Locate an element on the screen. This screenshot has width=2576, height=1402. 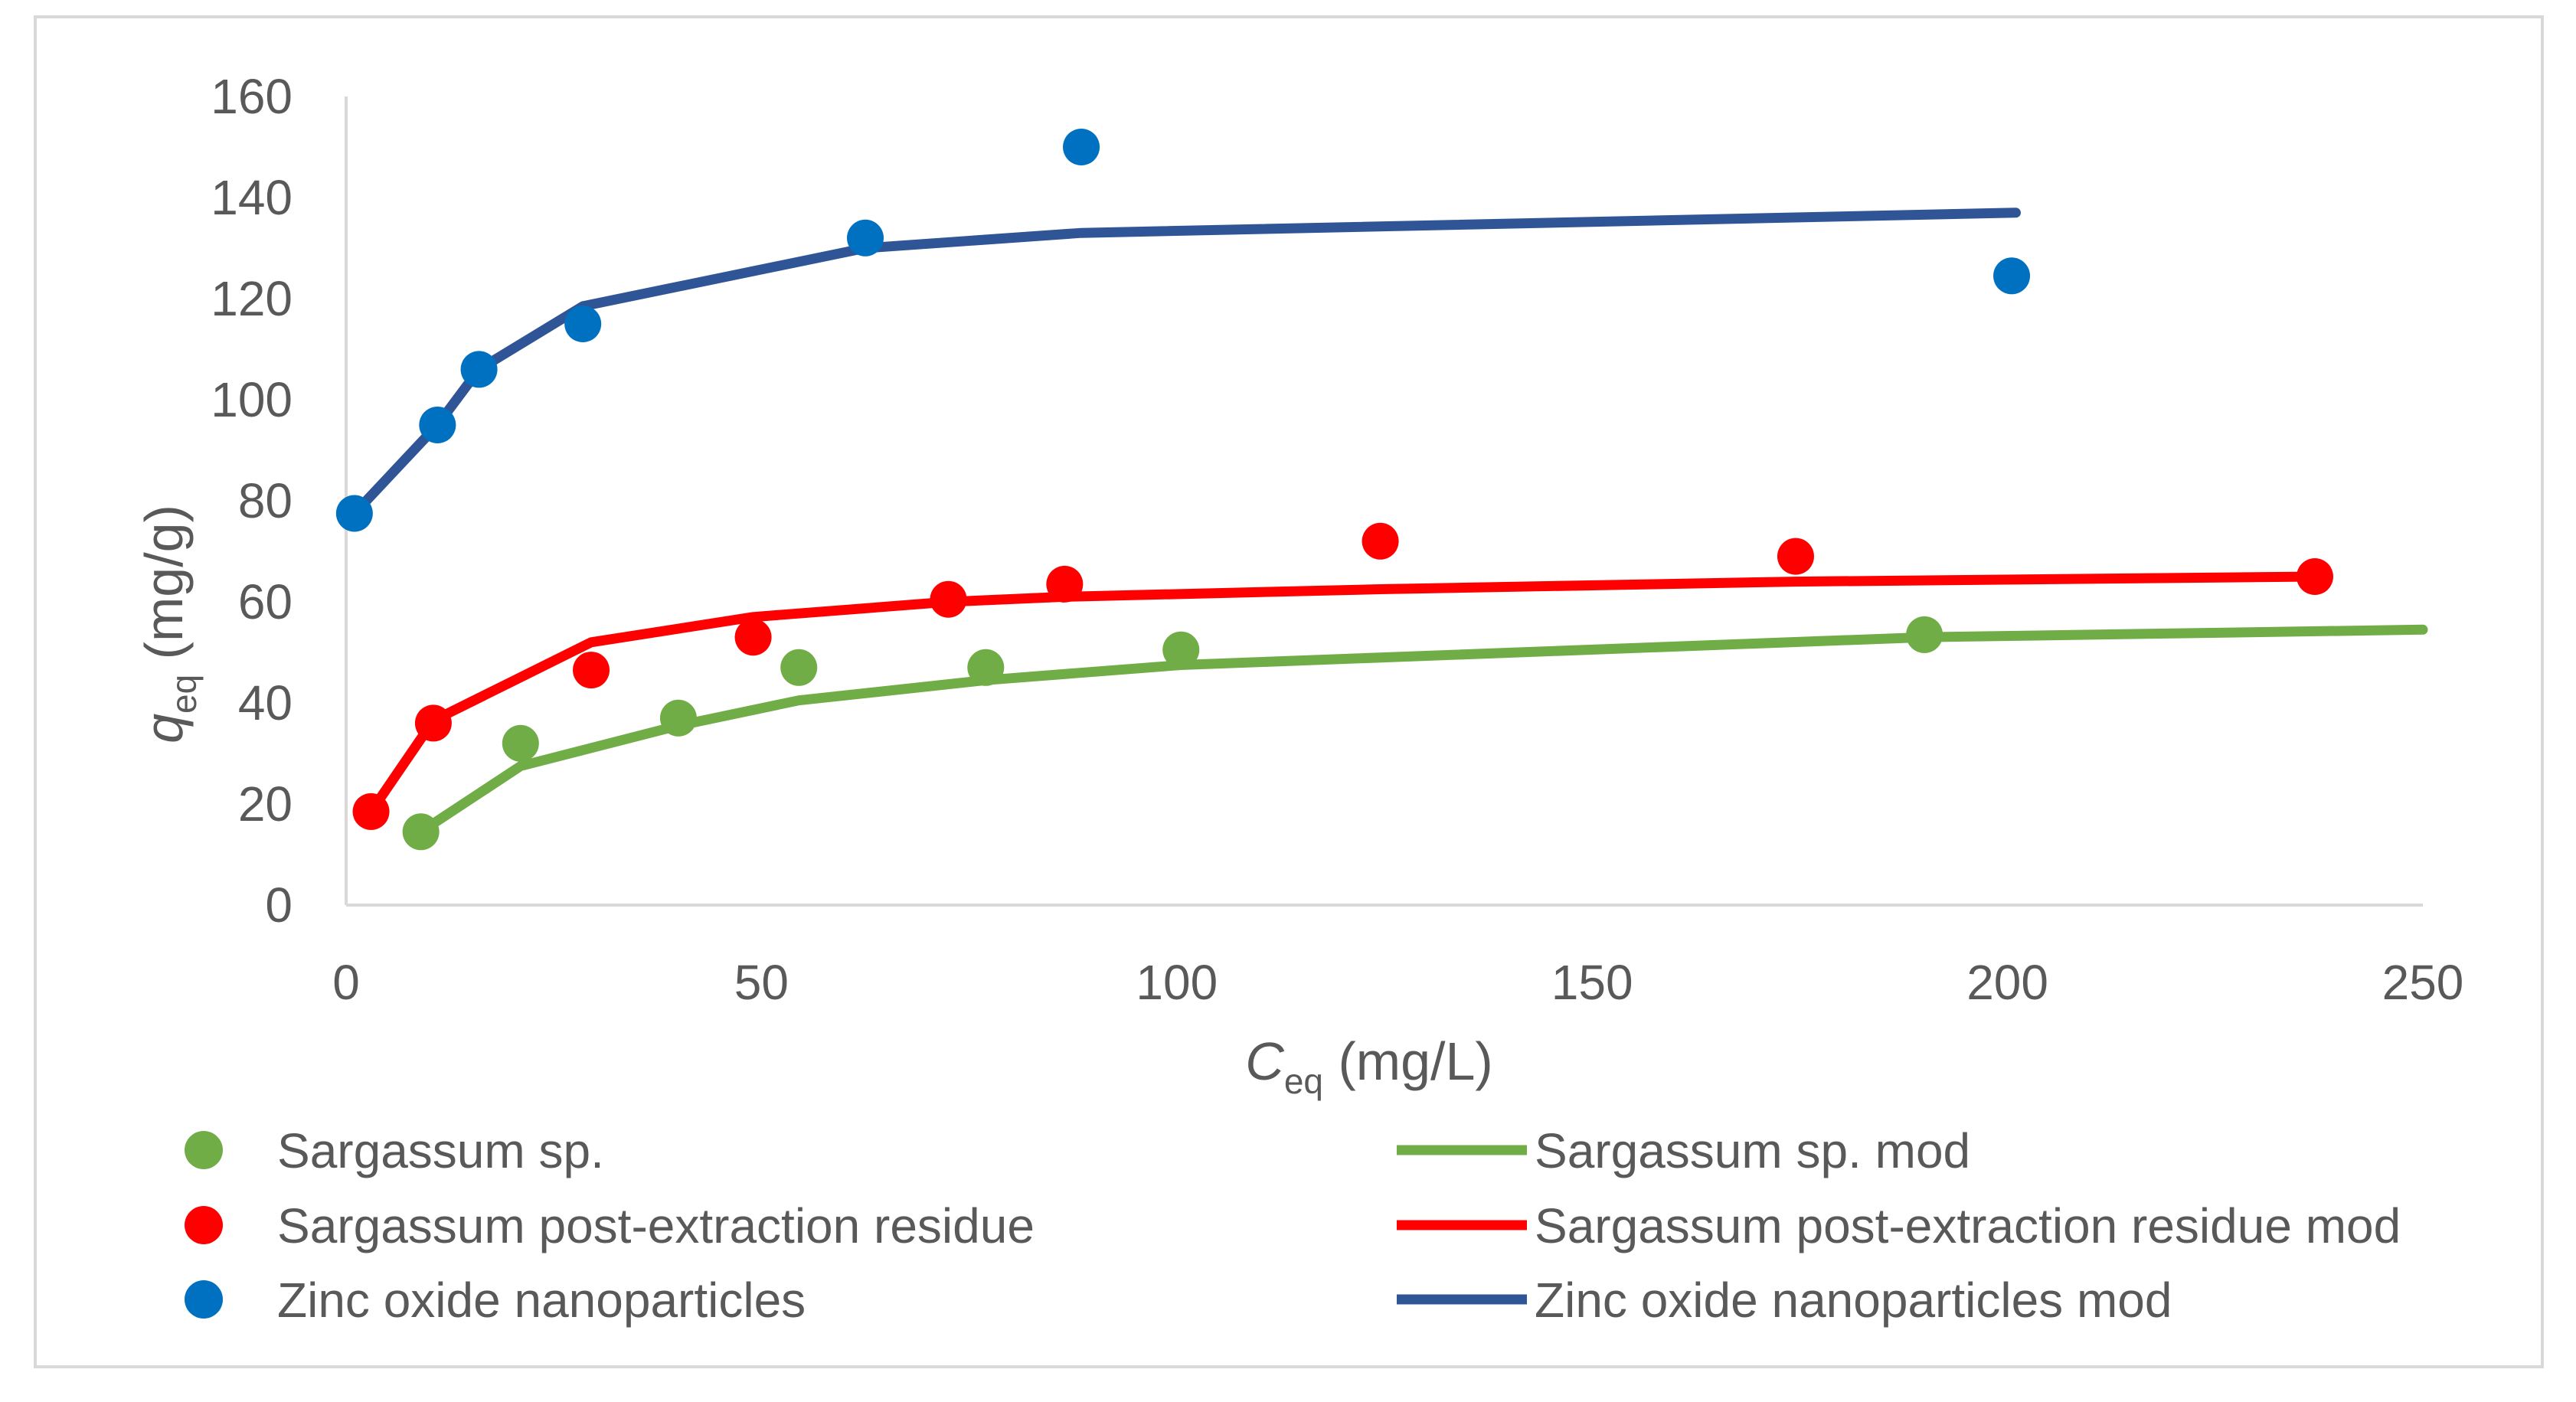
legend-label-zno-mod: Zinc oxide nanoparticles mod is located at coordinates (1853, 1301).